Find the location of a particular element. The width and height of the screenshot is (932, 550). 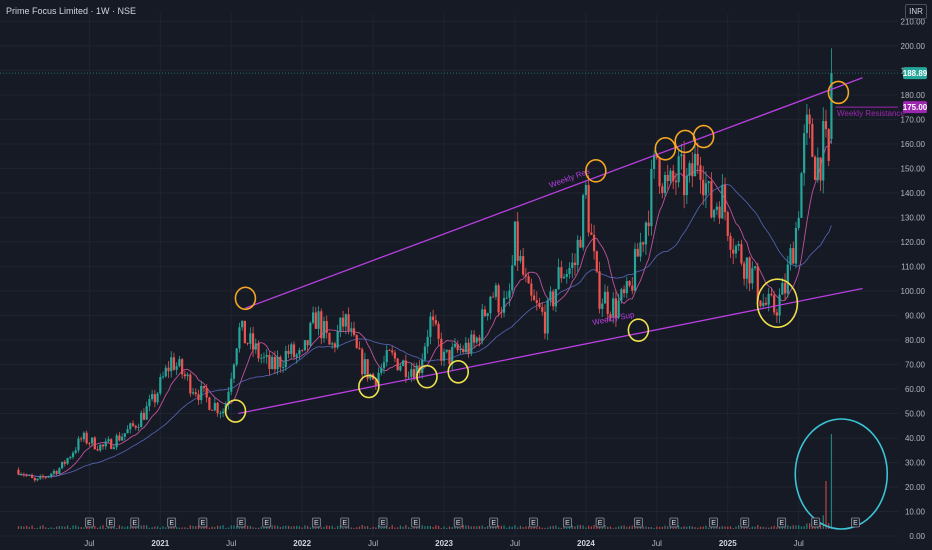

currency-button: INR is located at coordinates (916, 11).